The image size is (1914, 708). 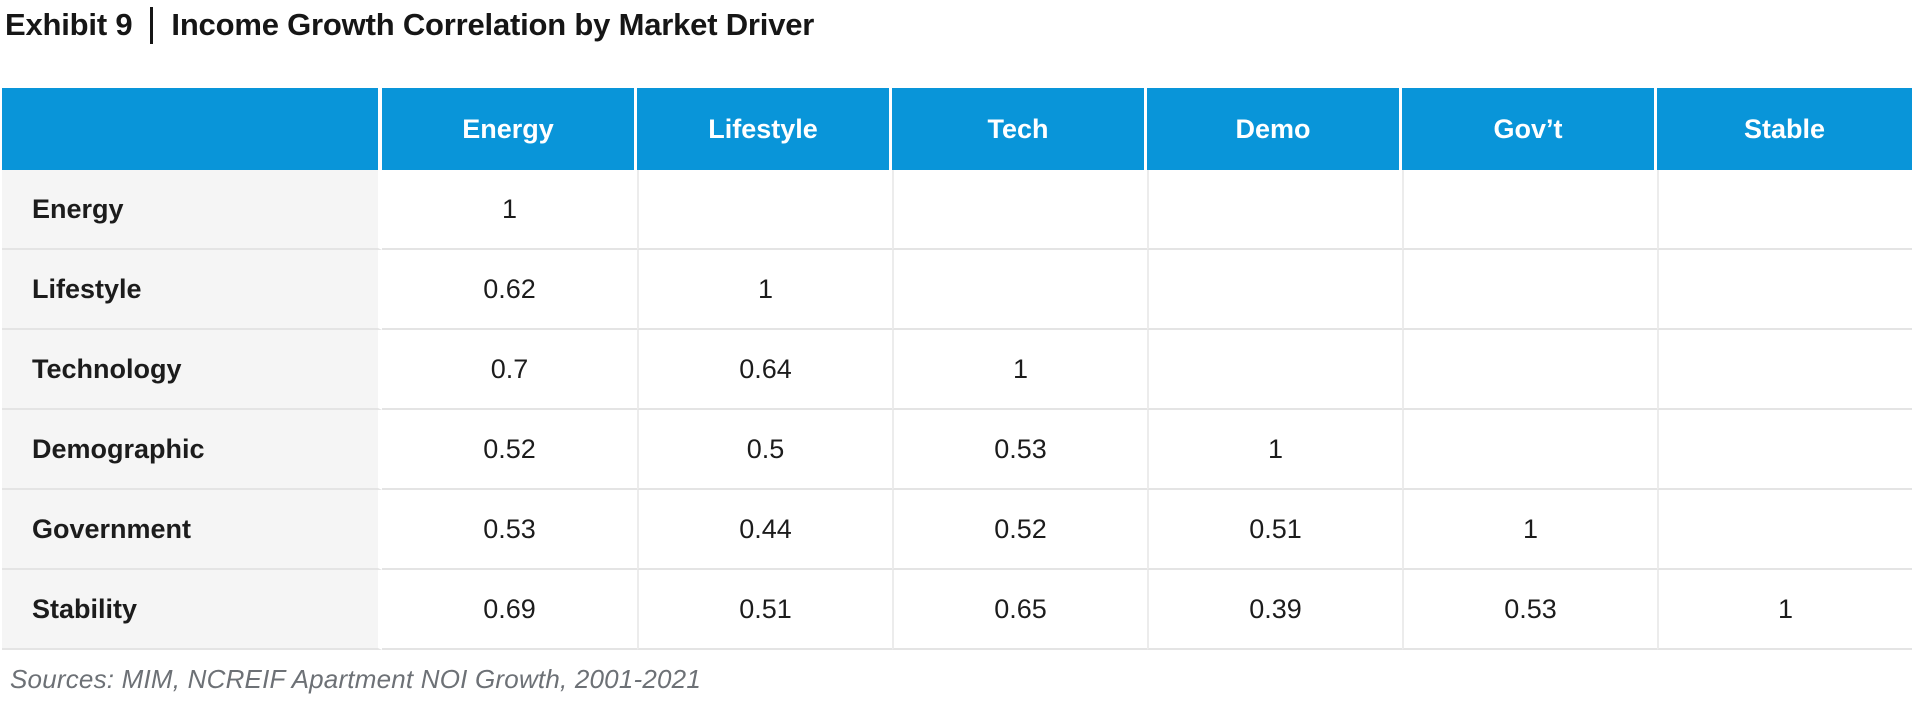 I want to click on cell-government-energy: 0.53, so click(x=509, y=530).